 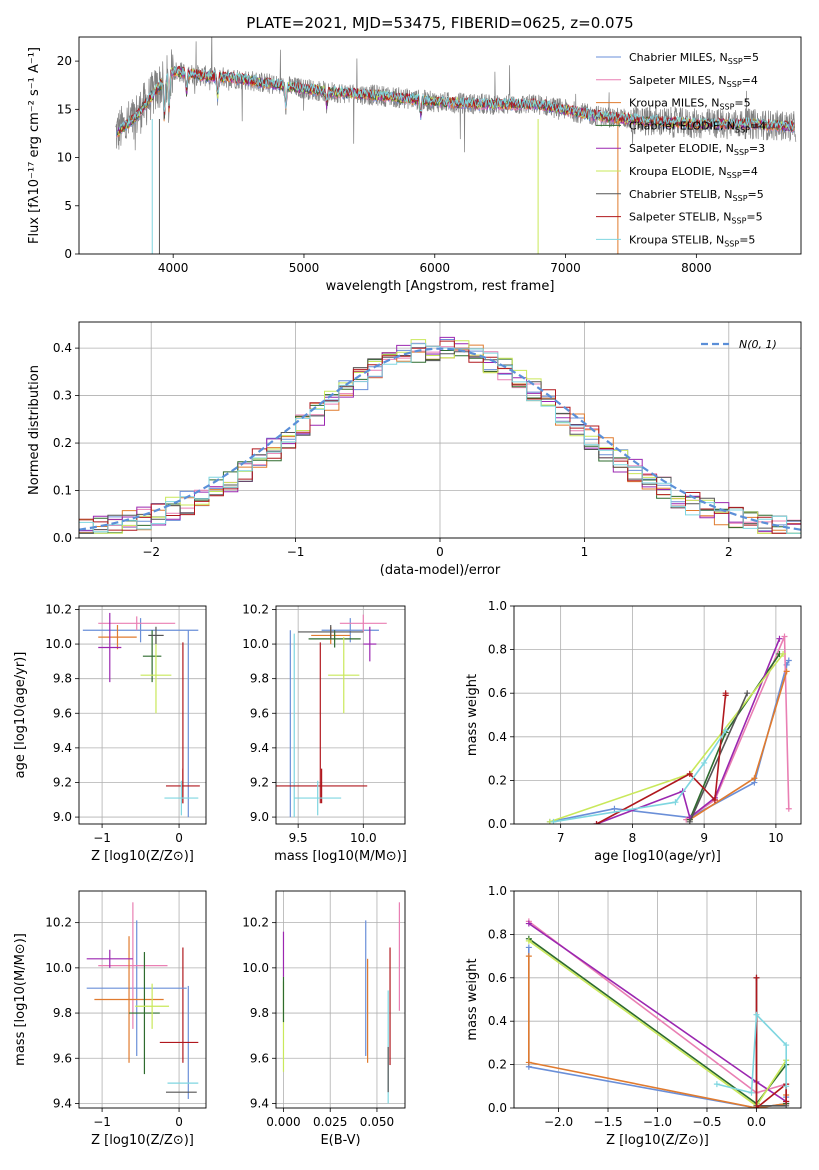 I want to click on y-tick-label: 0.3, so click(x=62, y=396).